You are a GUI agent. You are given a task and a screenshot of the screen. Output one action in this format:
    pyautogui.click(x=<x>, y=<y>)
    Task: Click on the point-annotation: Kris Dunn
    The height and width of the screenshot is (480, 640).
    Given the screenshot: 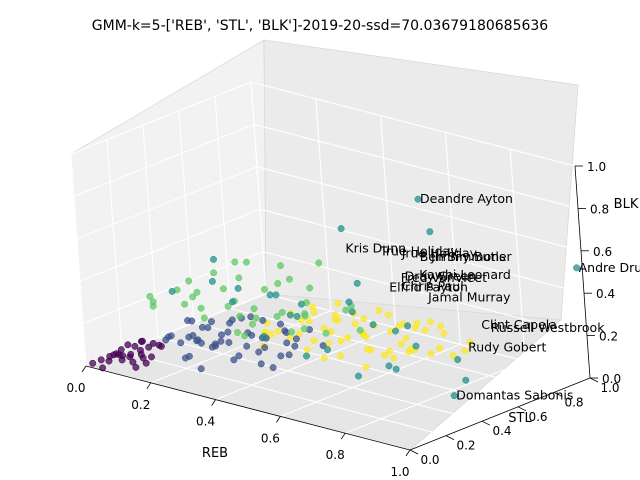 What is the action you would take?
    pyautogui.click(x=375, y=248)
    